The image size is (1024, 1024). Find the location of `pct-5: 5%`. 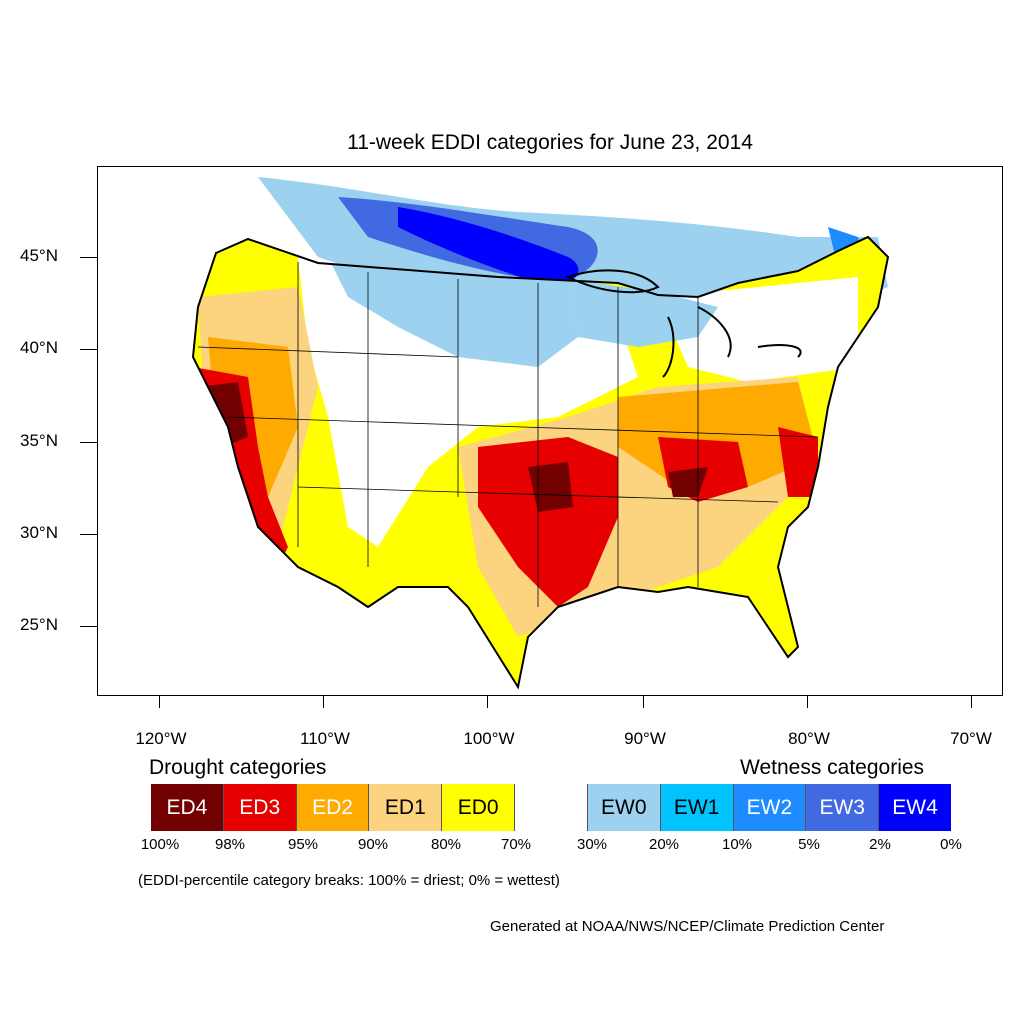

pct-5: 5% is located at coordinates (809, 844).